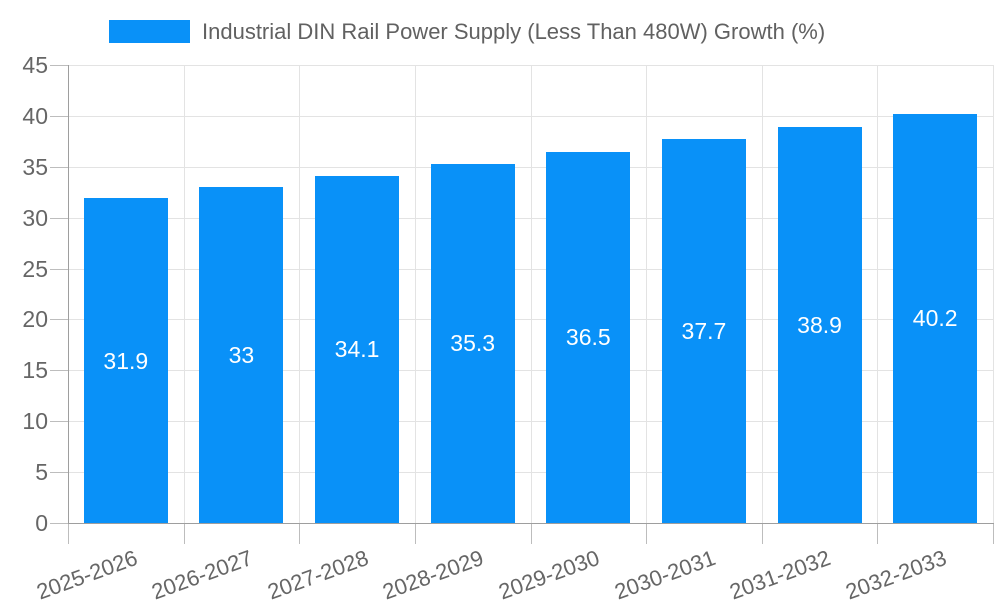 The width and height of the screenshot is (1000, 600). I want to click on x-axis-category-label: 2025-2026, so click(86, 572).